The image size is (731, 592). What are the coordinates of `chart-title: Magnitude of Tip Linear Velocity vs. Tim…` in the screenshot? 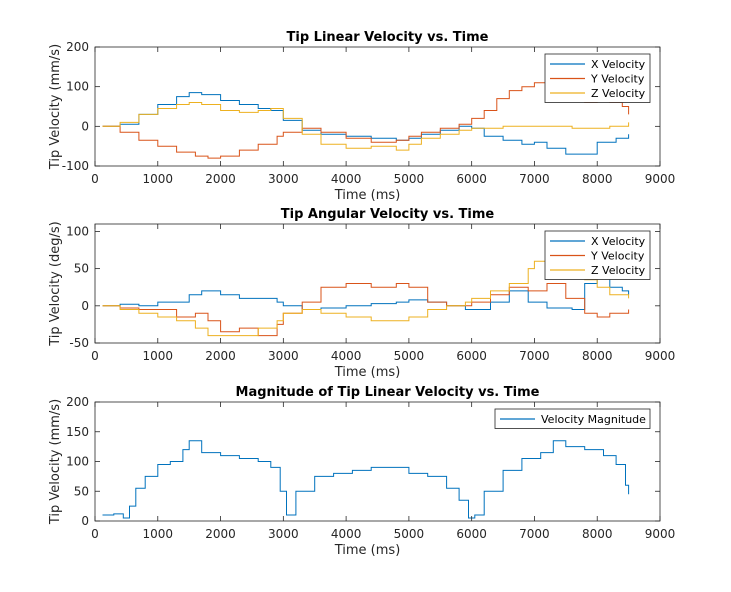 It's located at (388, 392).